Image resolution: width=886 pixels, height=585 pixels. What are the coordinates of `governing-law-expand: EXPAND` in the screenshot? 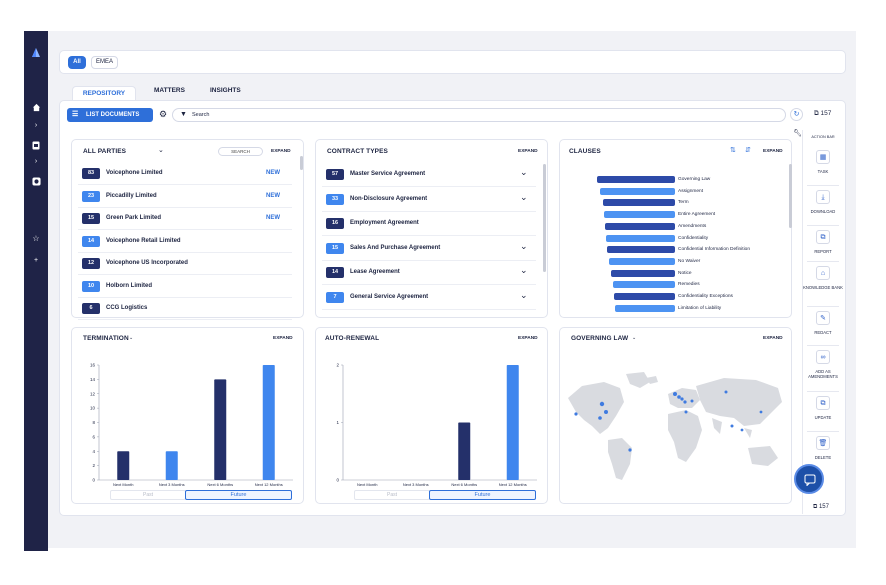 It's located at (773, 338).